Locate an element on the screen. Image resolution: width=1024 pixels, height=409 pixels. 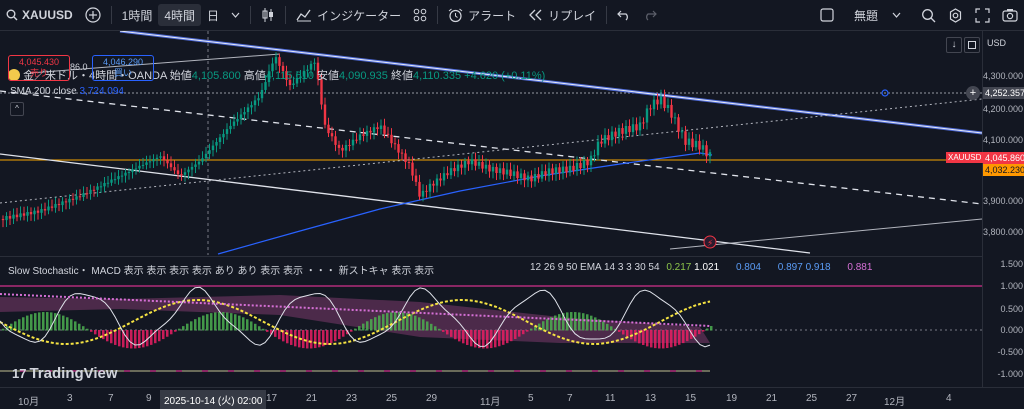
redo-button is located at coordinates (650, 15).